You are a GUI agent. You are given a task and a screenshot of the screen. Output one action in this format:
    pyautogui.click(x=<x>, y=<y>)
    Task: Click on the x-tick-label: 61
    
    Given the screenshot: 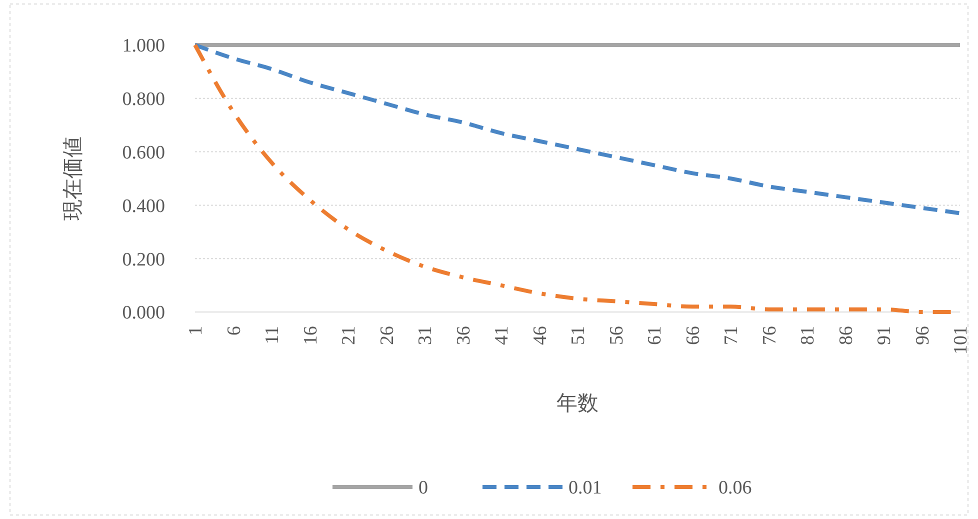 What is the action you would take?
    pyautogui.click(x=655, y=335)
    